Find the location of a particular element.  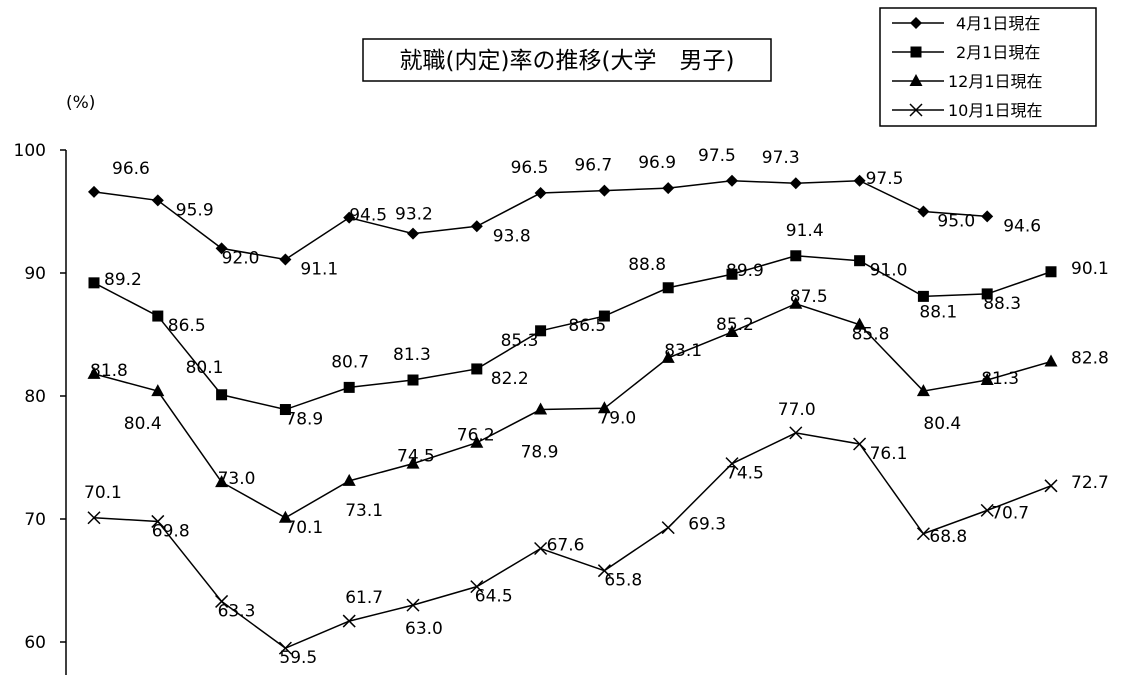

data-label: 97.3 is located at coordinates (781, 158).